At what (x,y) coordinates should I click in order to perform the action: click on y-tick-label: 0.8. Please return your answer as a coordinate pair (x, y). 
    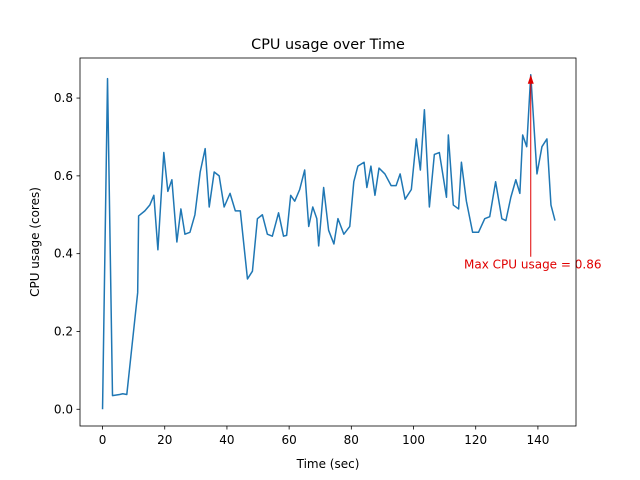
    Looking at the image, I should click on (63, 98).